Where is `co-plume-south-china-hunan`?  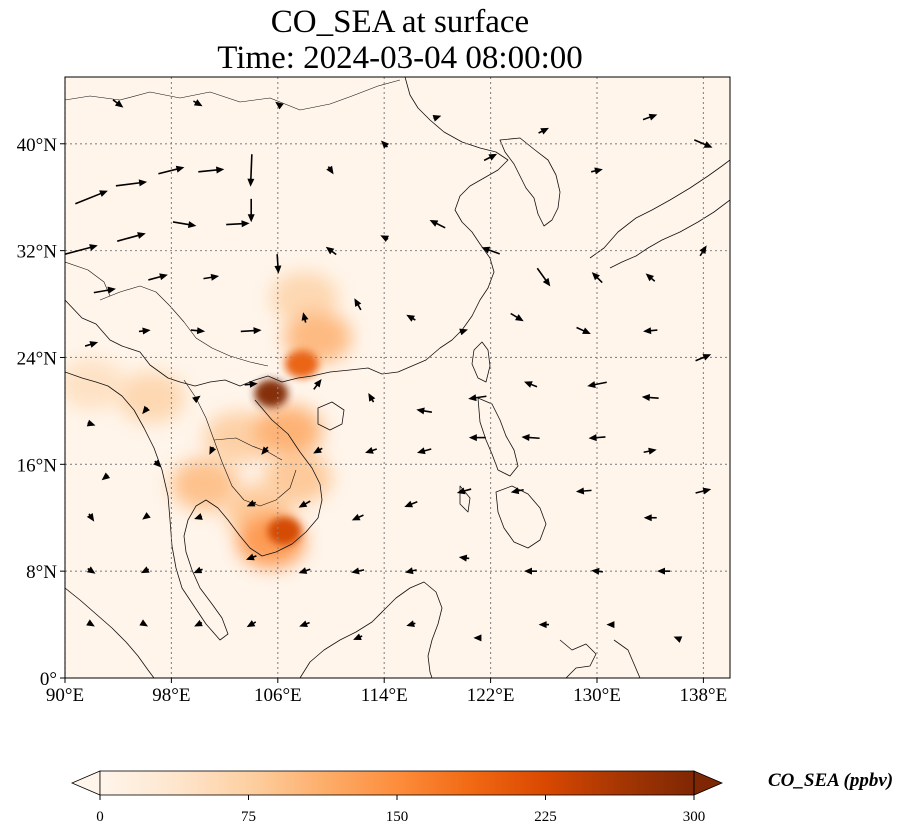
co-plume-south-china-hunan is located at coordinates (301, 364).